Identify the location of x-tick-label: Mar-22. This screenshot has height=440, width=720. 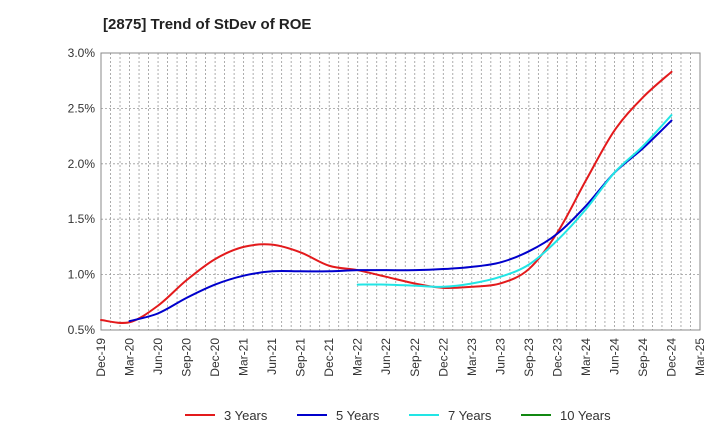
(358, 357).